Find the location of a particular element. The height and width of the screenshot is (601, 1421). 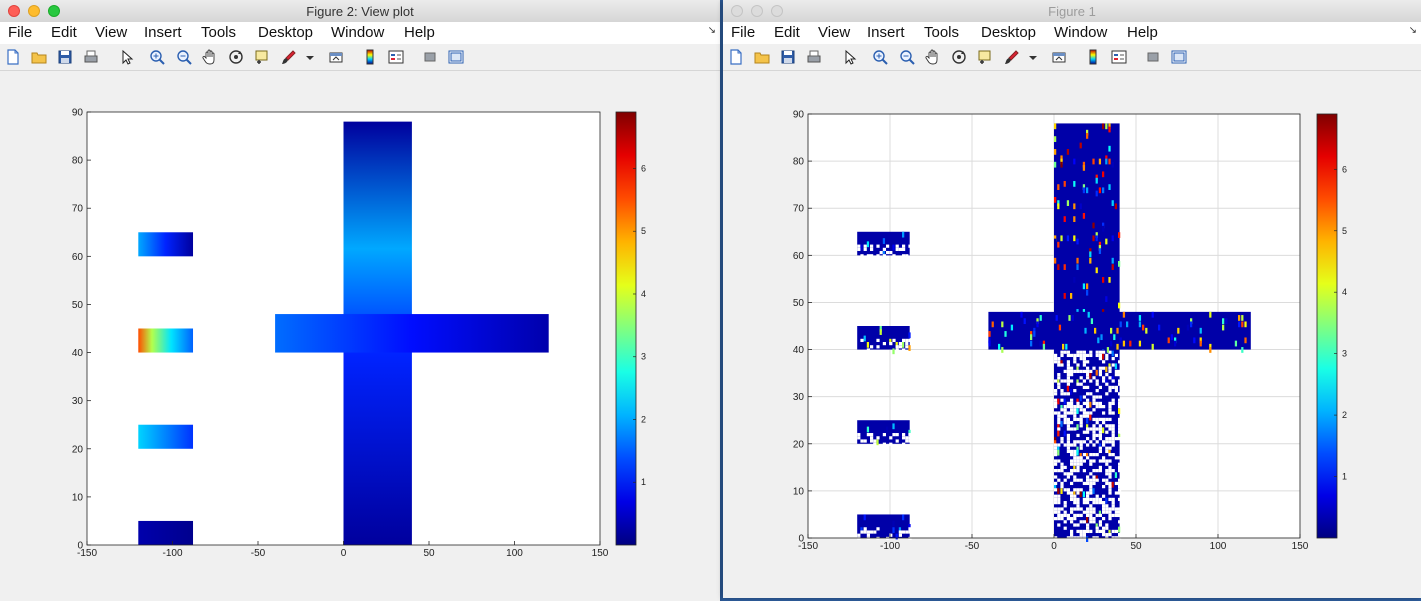

data-cursor-icon is located at coordinates (261, 57).